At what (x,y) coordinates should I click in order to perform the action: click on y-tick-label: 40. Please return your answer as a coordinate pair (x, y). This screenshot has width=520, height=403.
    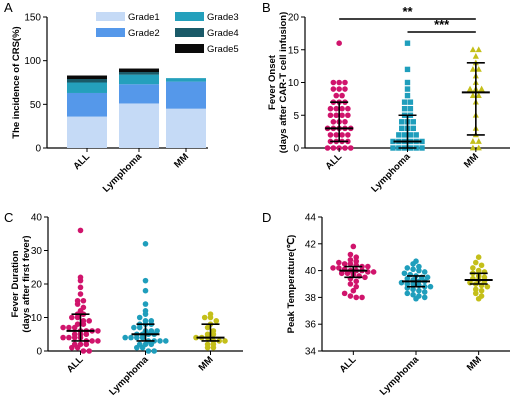
    Looking at the image, I should click on (37, 218).